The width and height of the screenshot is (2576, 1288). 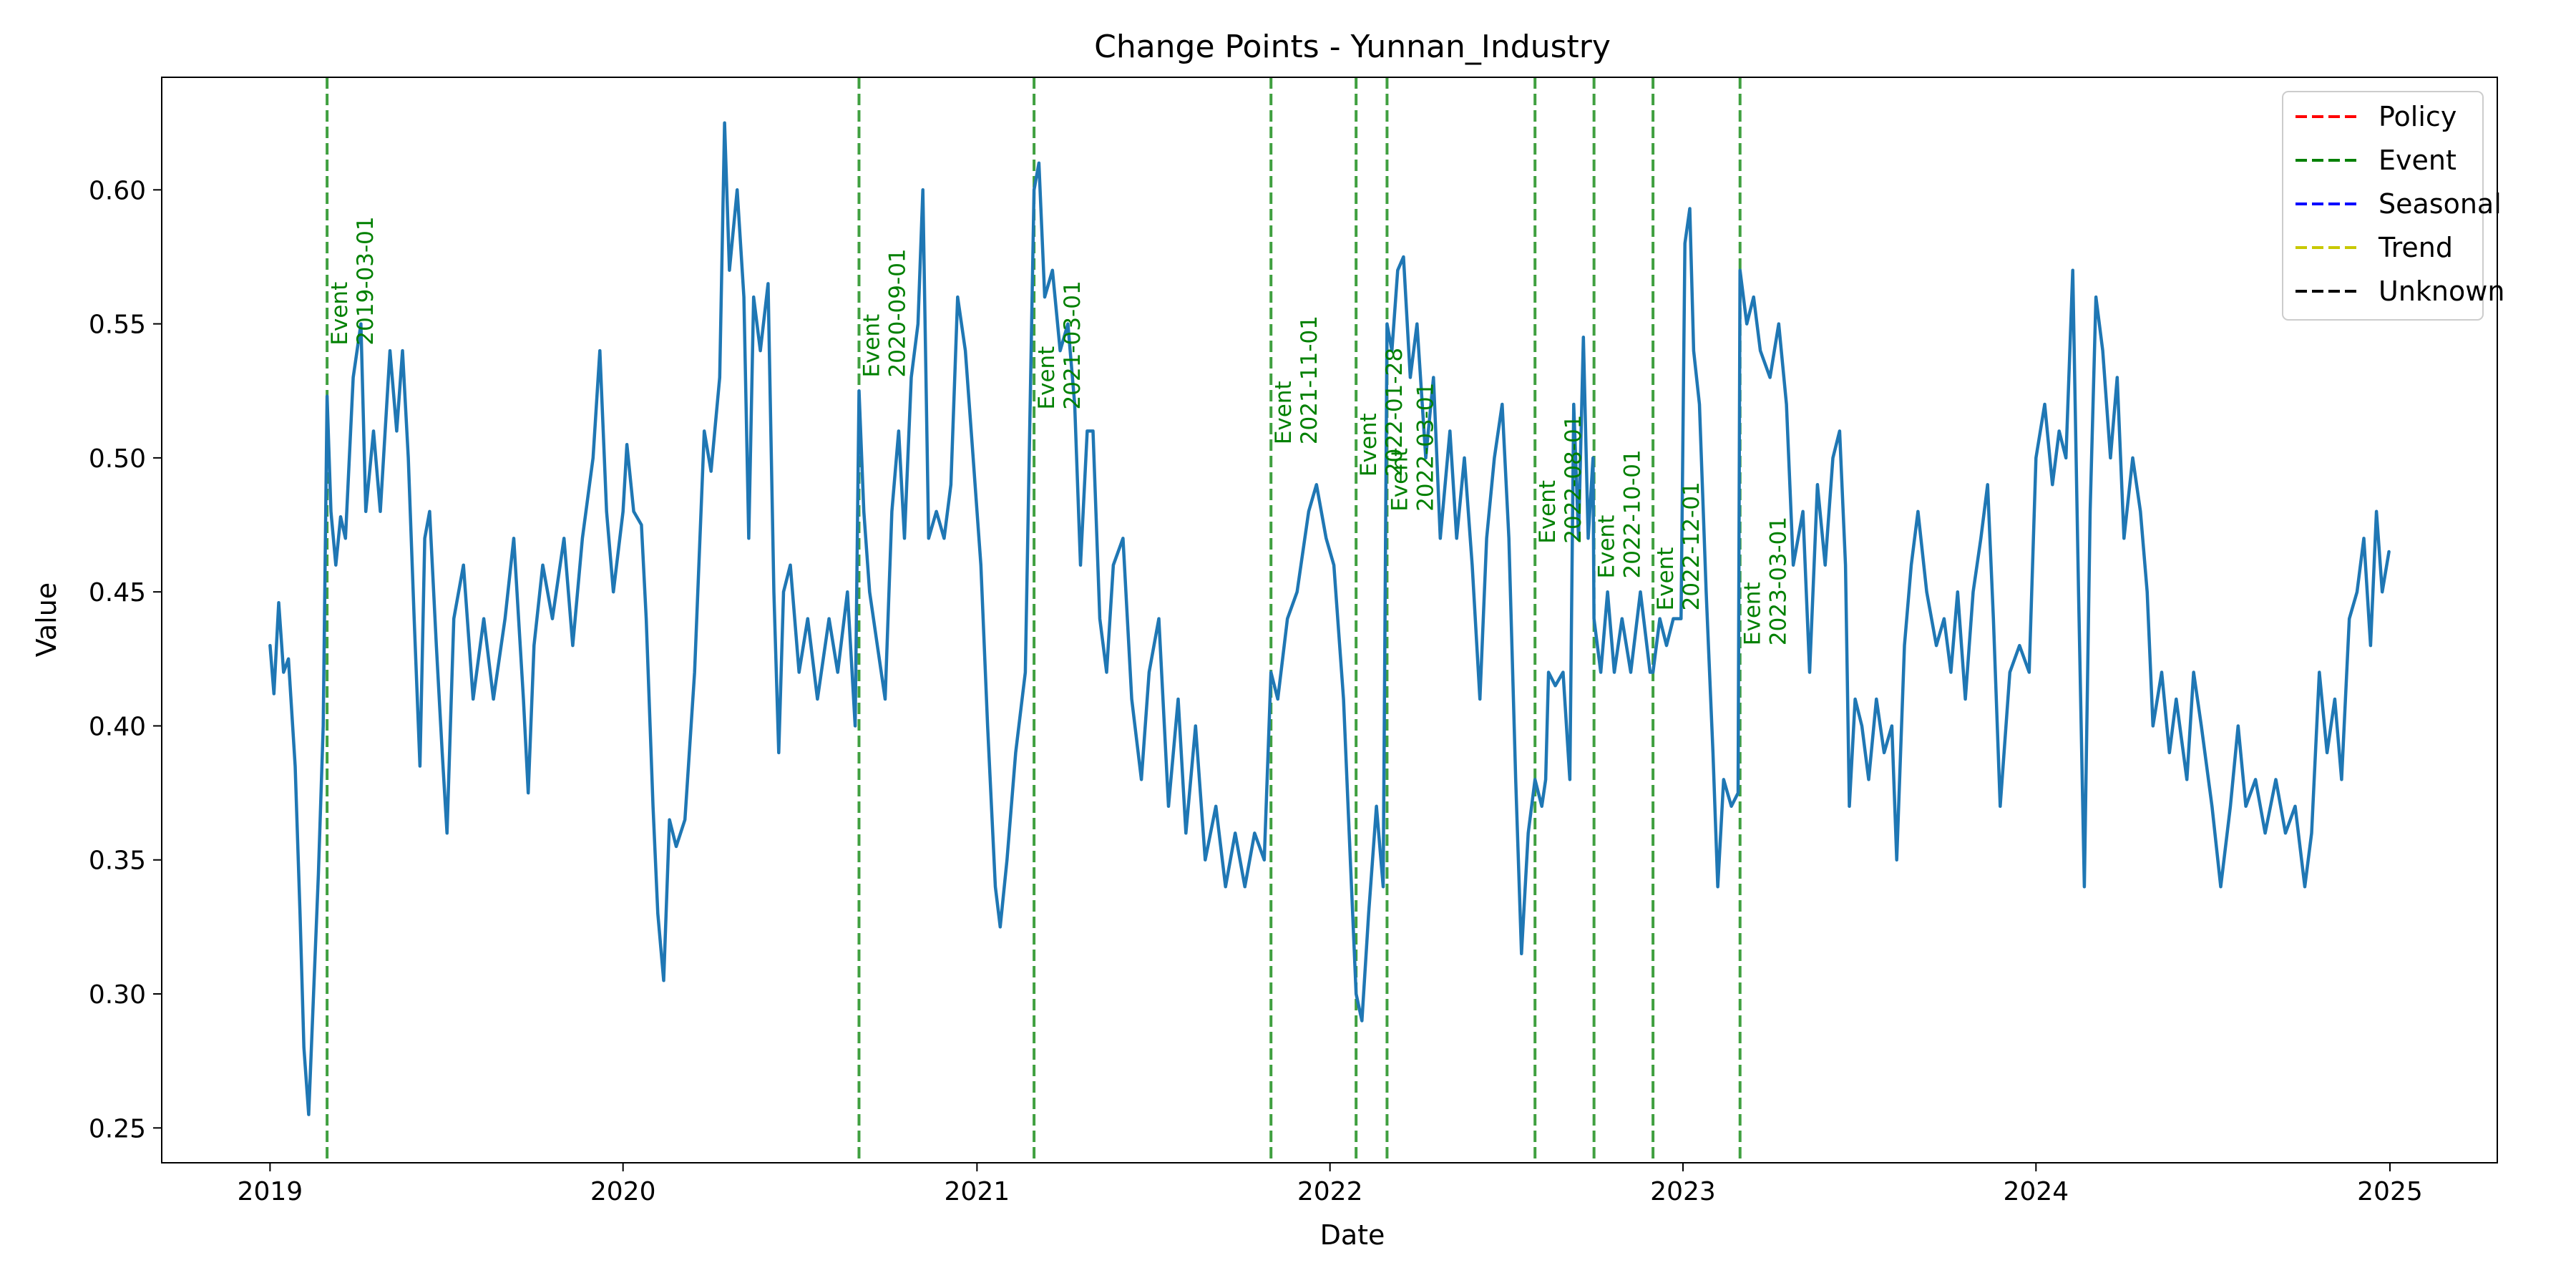 I want to click on legend-label: Trend, so click(x=2415, y=247).